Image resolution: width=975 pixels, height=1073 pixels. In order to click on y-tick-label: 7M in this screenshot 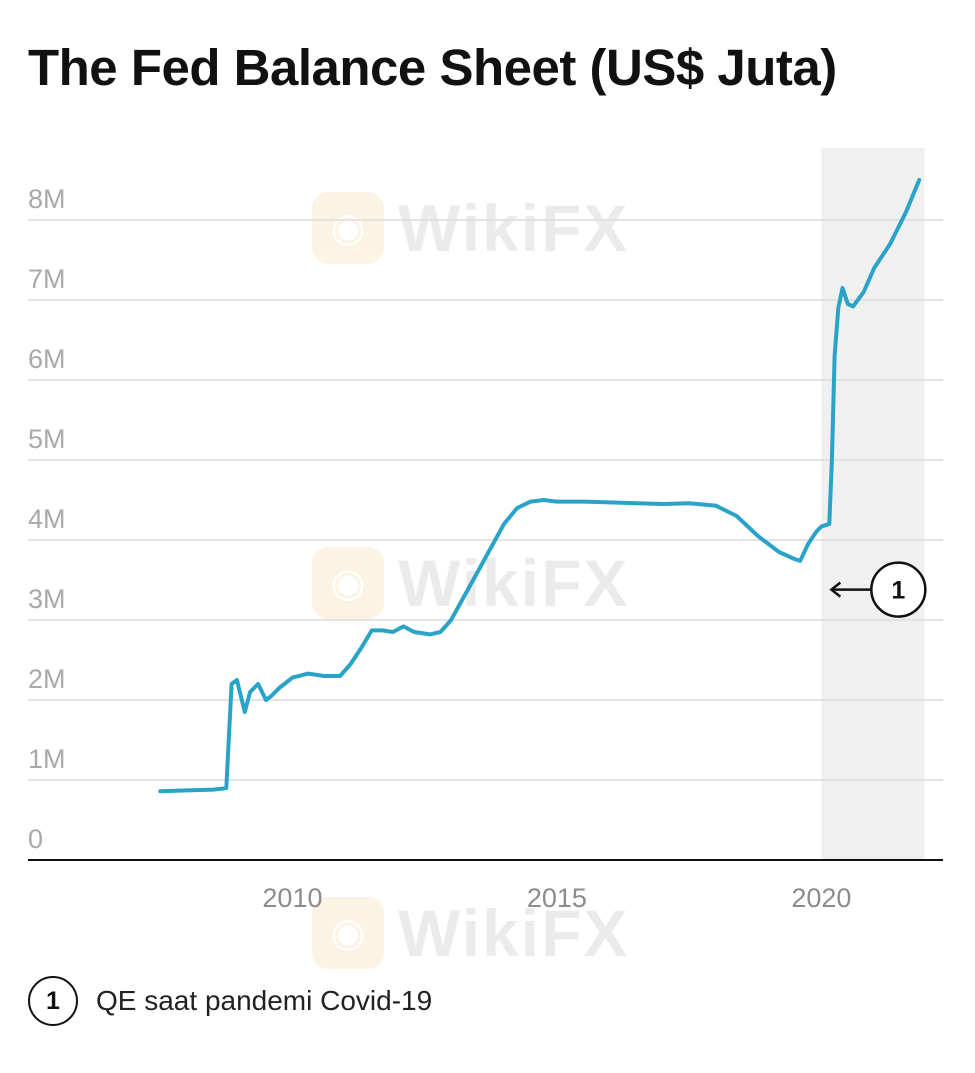, I will do `click(47, 279)`.